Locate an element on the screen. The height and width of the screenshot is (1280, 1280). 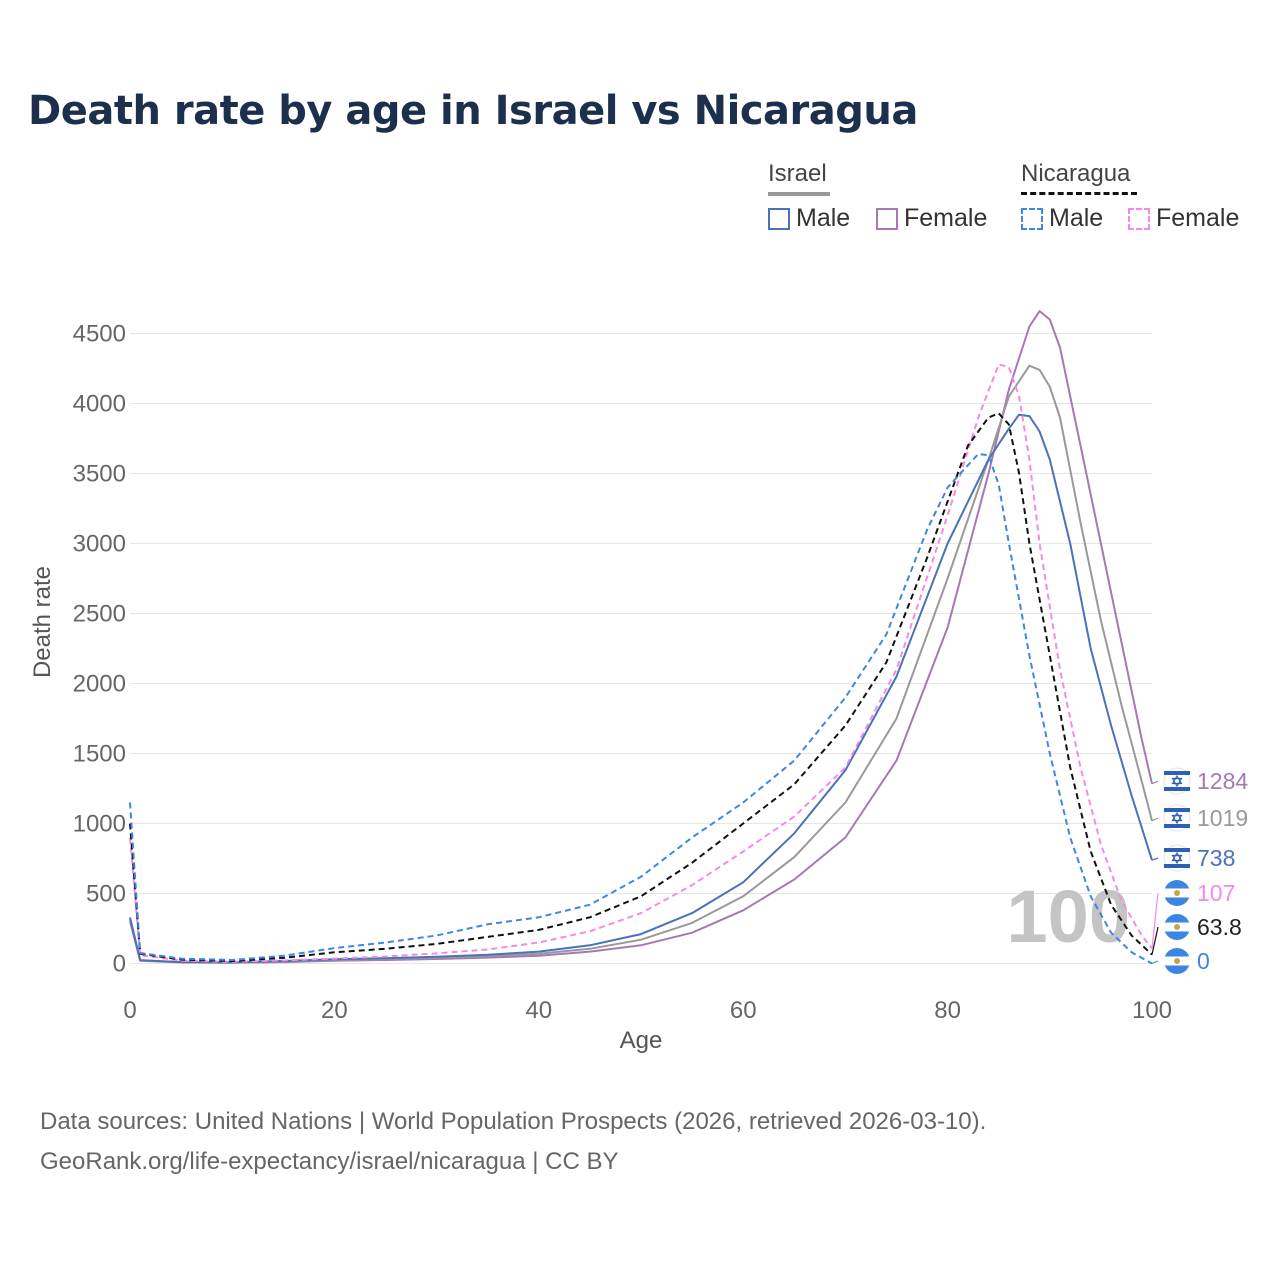
legend-group-label-israel: Israel is located at coordinates (797, 173).